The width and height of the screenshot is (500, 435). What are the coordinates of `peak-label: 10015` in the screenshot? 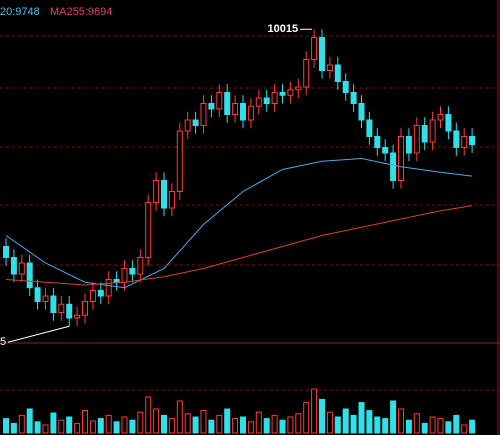 It's located at (283, 29).